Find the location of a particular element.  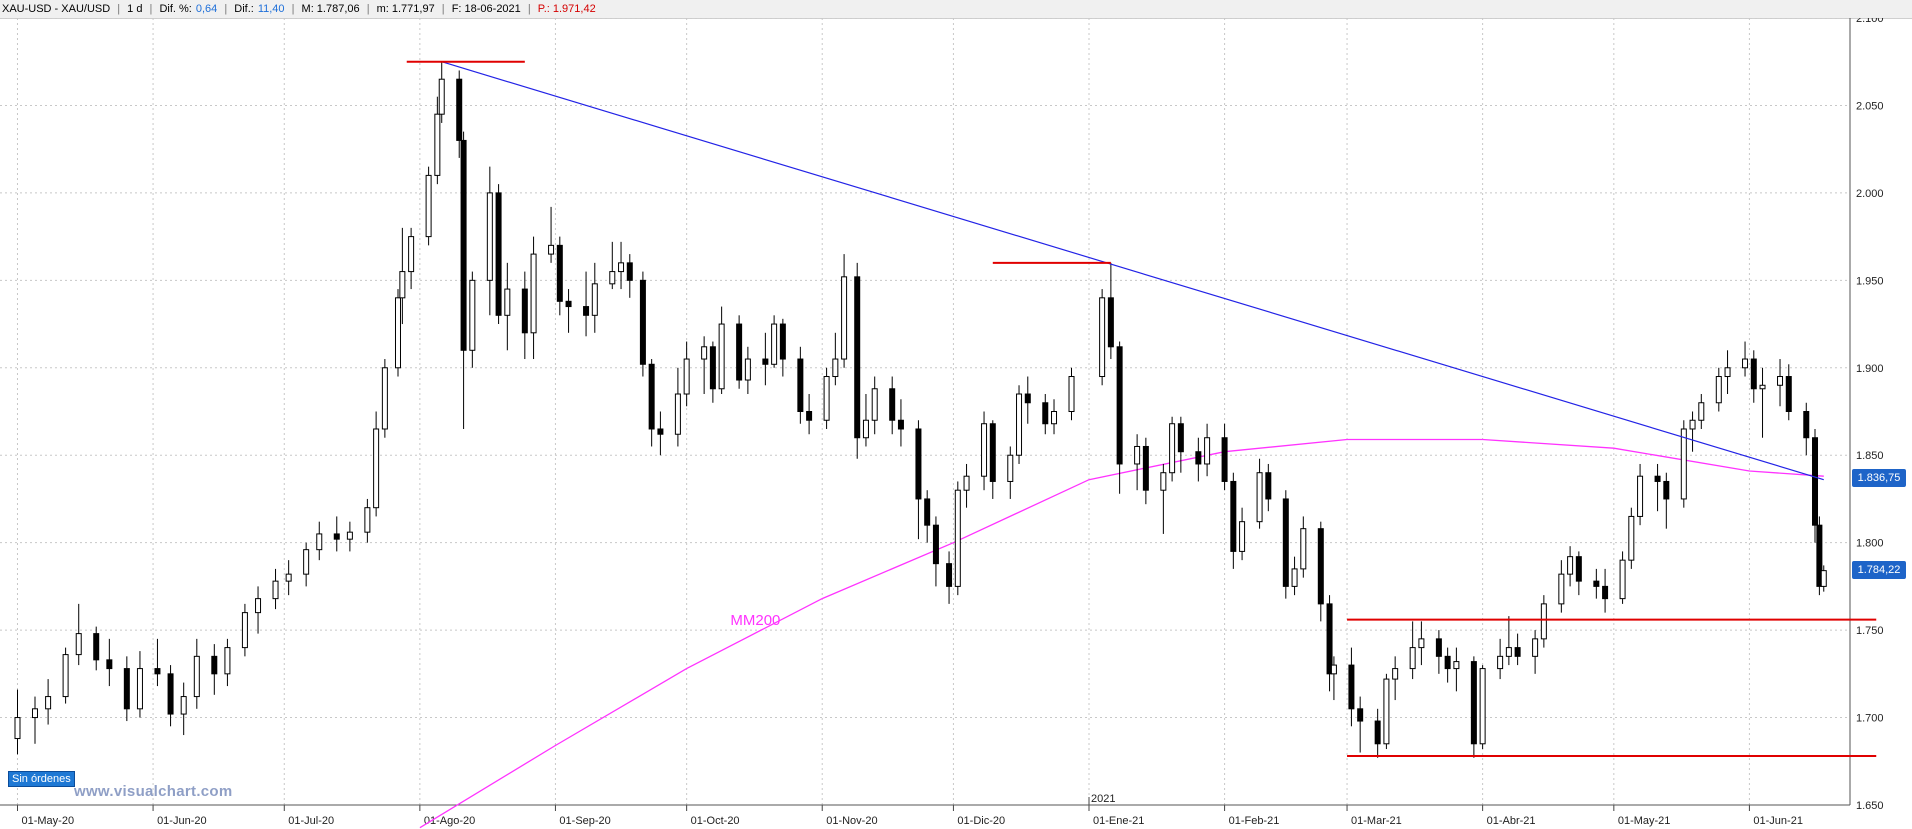

dif-pct-value: 0,64 is located at coordinates (206, 9).